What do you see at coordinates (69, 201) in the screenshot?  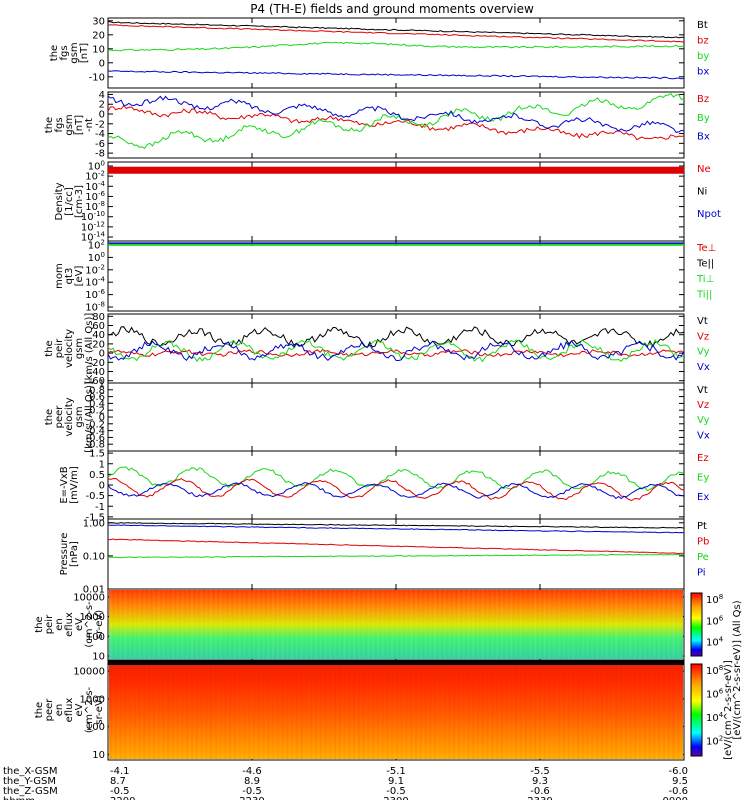 I see `y-axis-label: [1/cc]` at bounding box center [69, 201].